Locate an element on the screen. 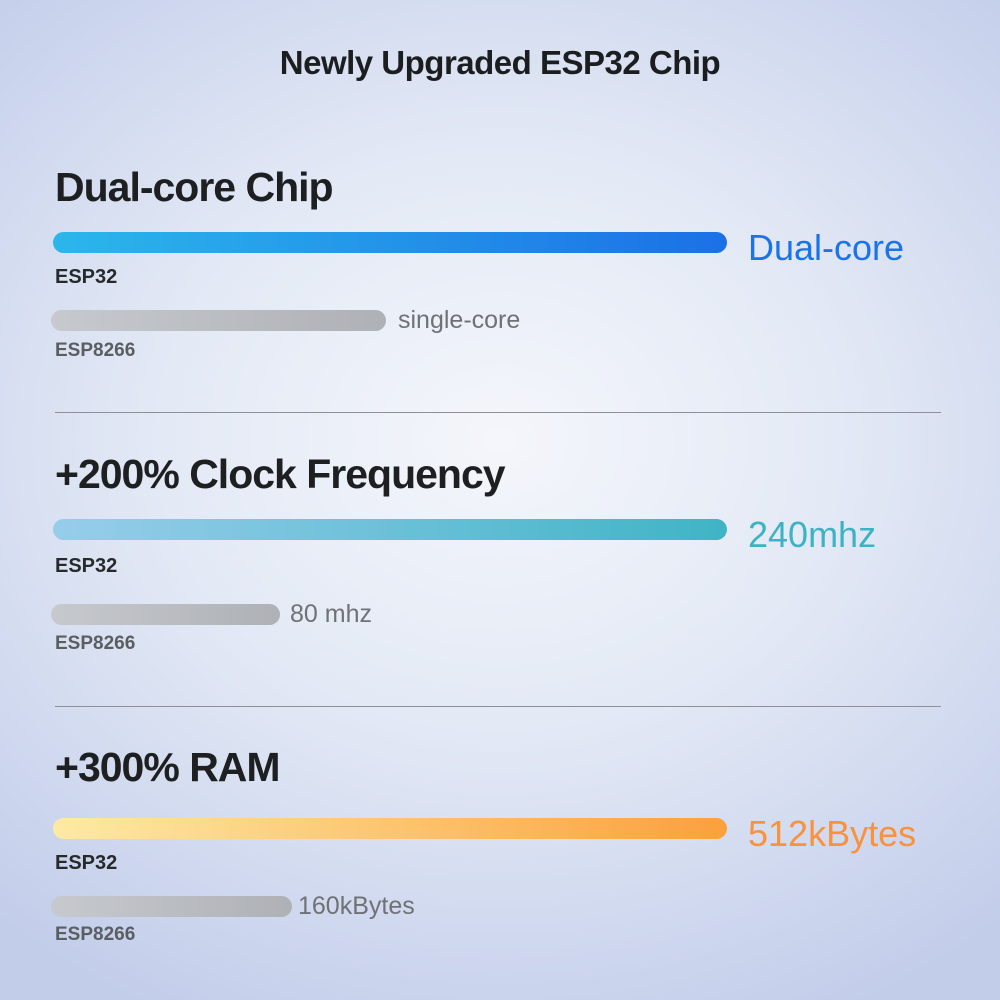  esp32-value-ram: 512kBytes is located at coordinates (832, 833).